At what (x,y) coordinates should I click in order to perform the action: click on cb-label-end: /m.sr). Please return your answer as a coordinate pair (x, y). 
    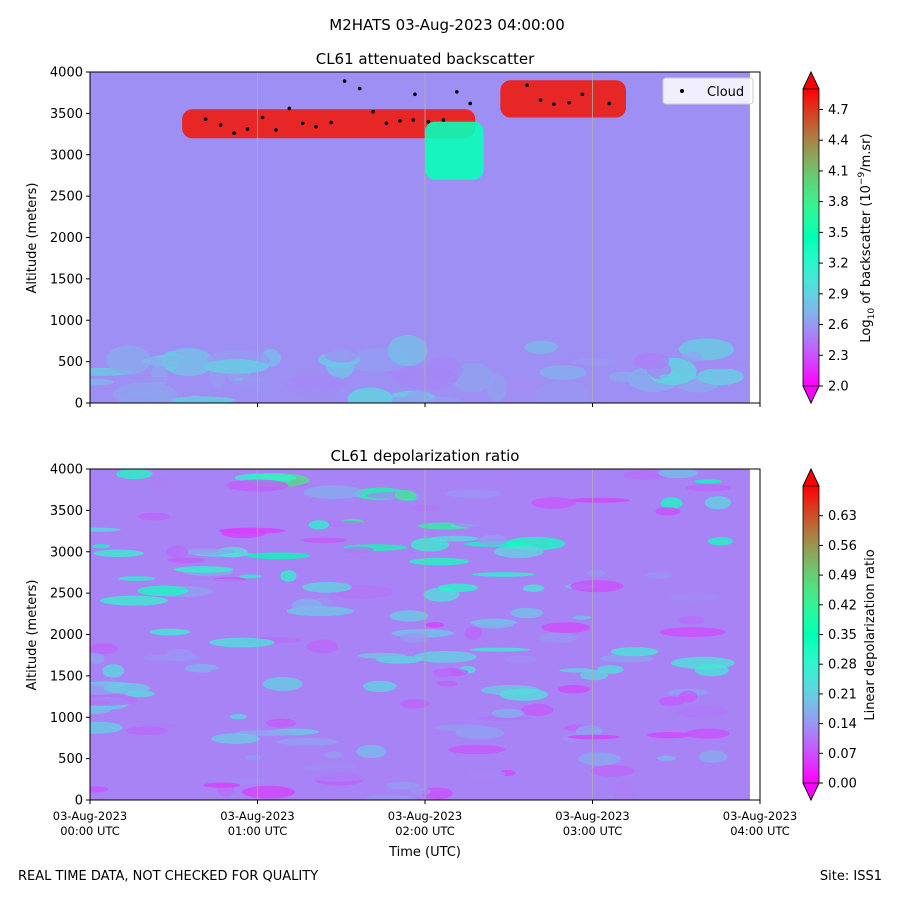
    Looking at the image, I should click on (866, 152).